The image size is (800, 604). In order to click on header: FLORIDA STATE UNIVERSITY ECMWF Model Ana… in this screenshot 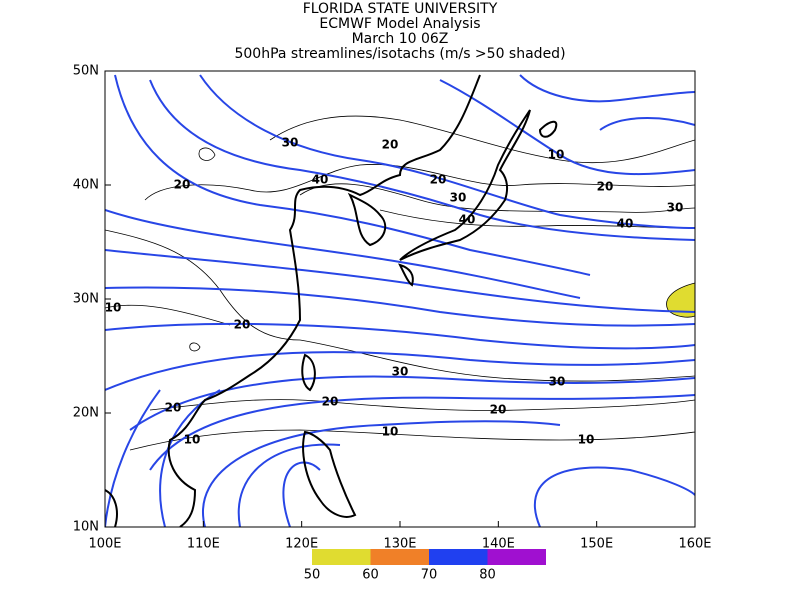, I will do `click(399, 31)`.